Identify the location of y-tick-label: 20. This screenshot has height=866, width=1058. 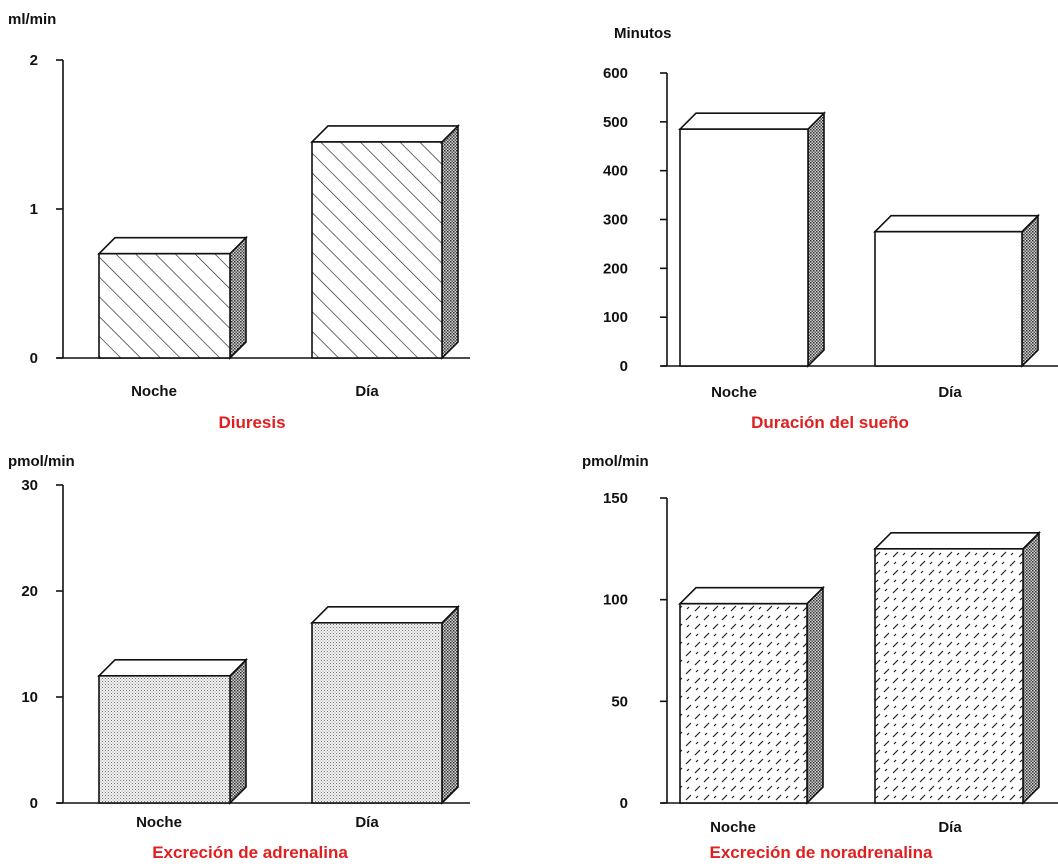
(29, 591).